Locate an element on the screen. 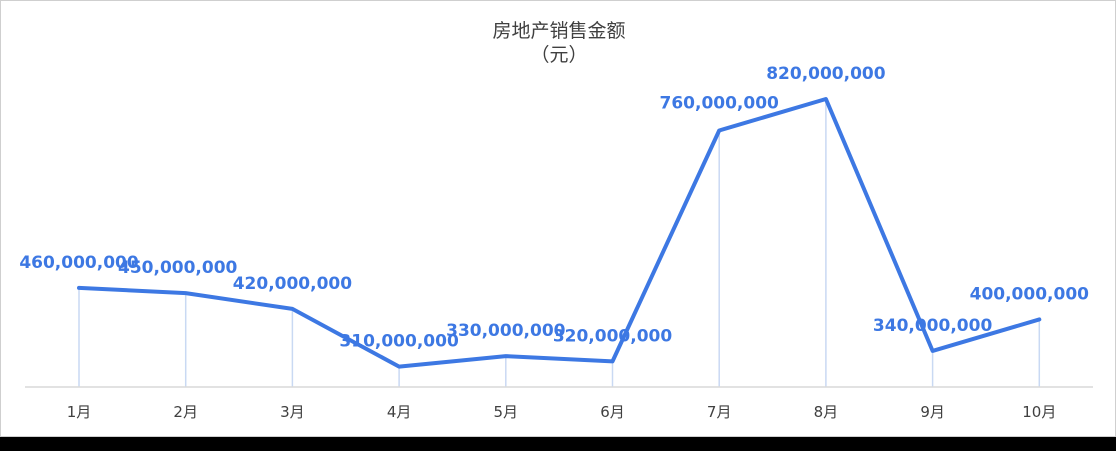  data-label: 760,000,000 is located at coordinates (720, 103).